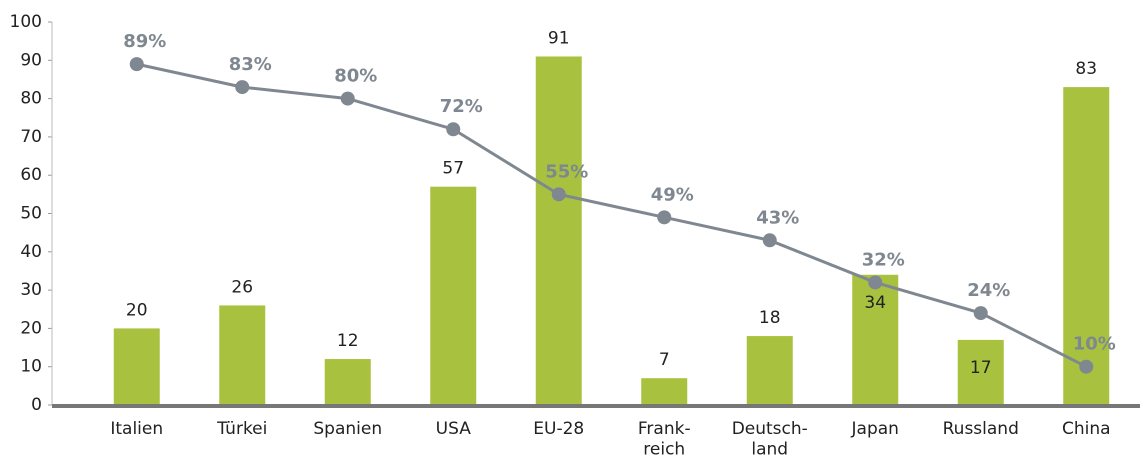  I want to click on x-tick-label: EU-28, so click(558, 429).